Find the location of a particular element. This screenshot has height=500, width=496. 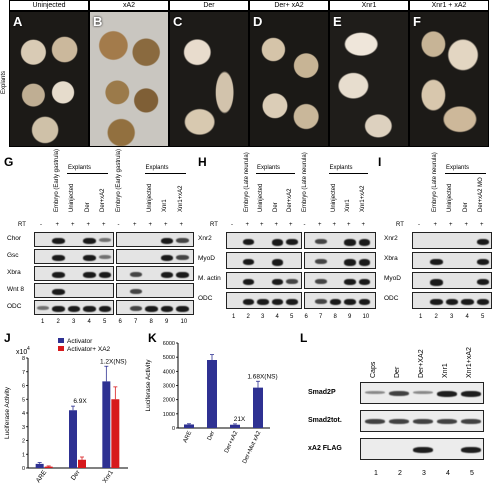

y-tick-label: 3000 is located at coordinates (169, 387).